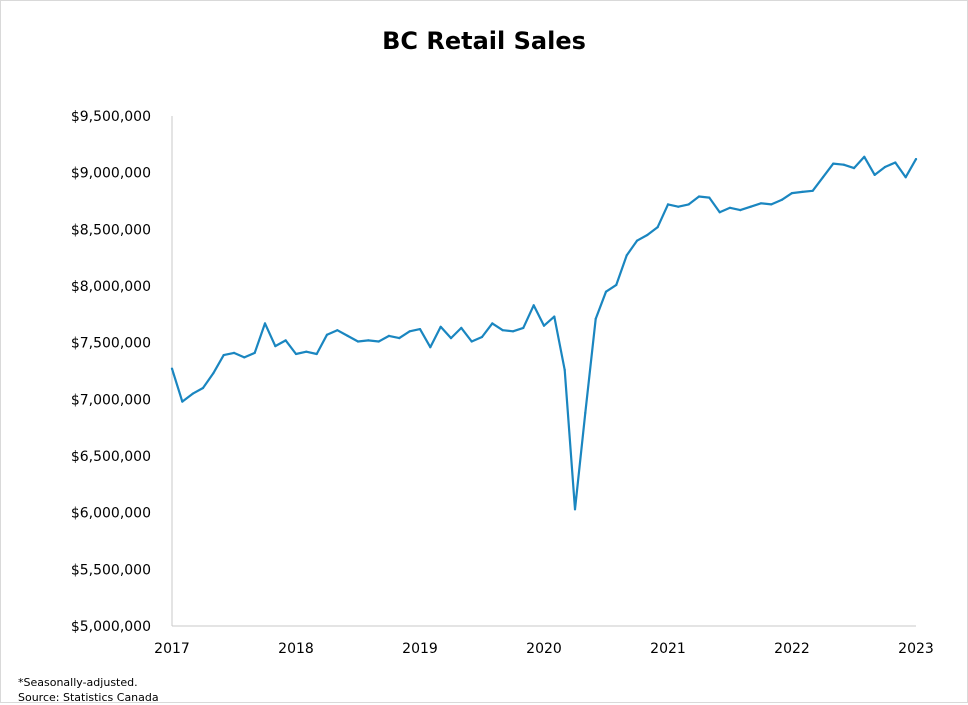 The height and width of the screenshot is (705, 968). I want to click on y-tick-label: $7,000,000, so click(111, 400).